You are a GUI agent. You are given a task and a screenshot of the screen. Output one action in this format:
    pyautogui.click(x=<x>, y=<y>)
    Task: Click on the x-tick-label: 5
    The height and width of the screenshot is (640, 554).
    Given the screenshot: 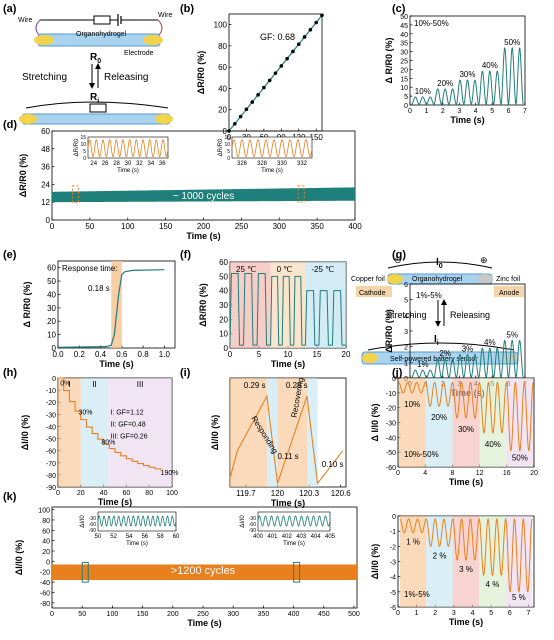 What is the action you would take?
    pyautogui.click(x=492, y=111)
    